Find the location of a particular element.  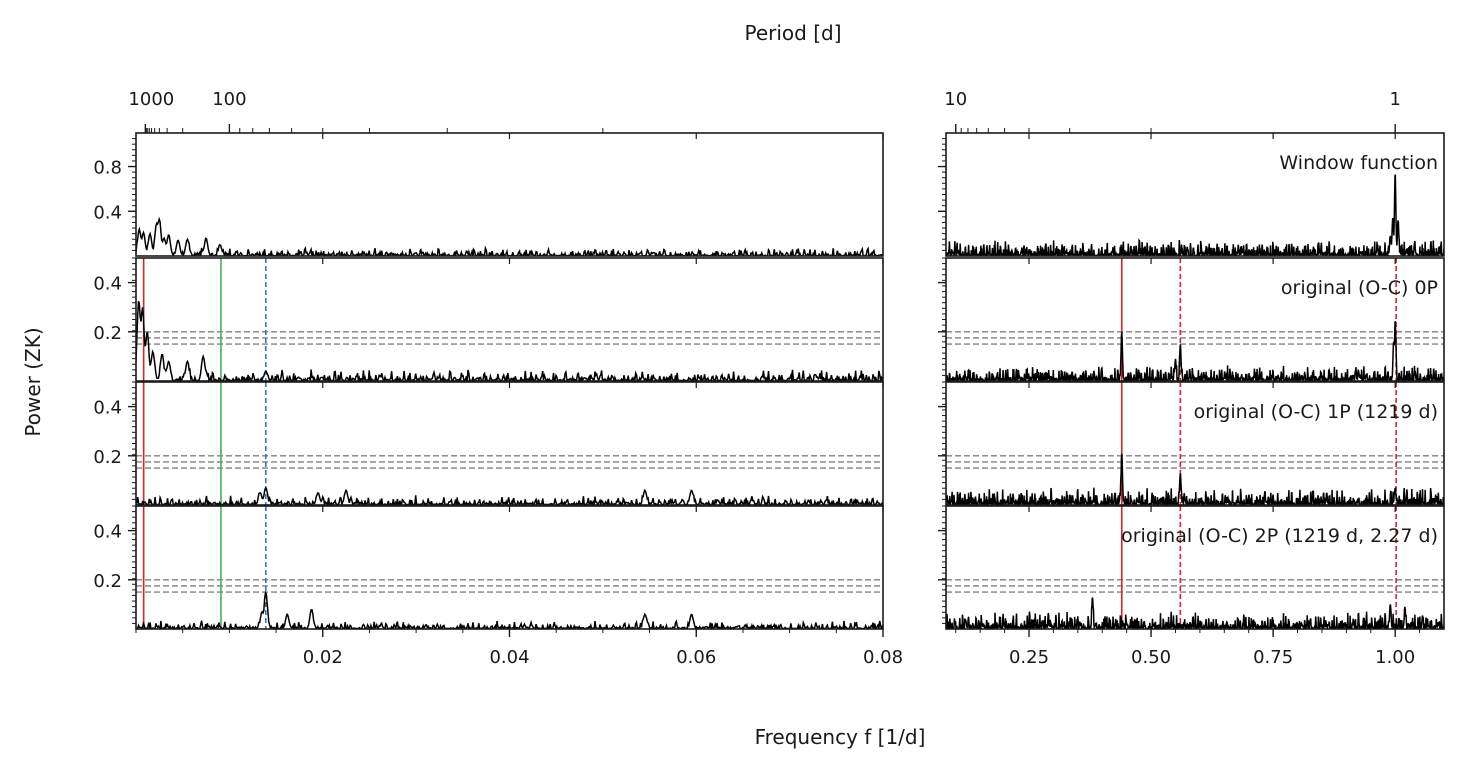

x-tick-label: 0.02 is located at coordinates (323, 657).